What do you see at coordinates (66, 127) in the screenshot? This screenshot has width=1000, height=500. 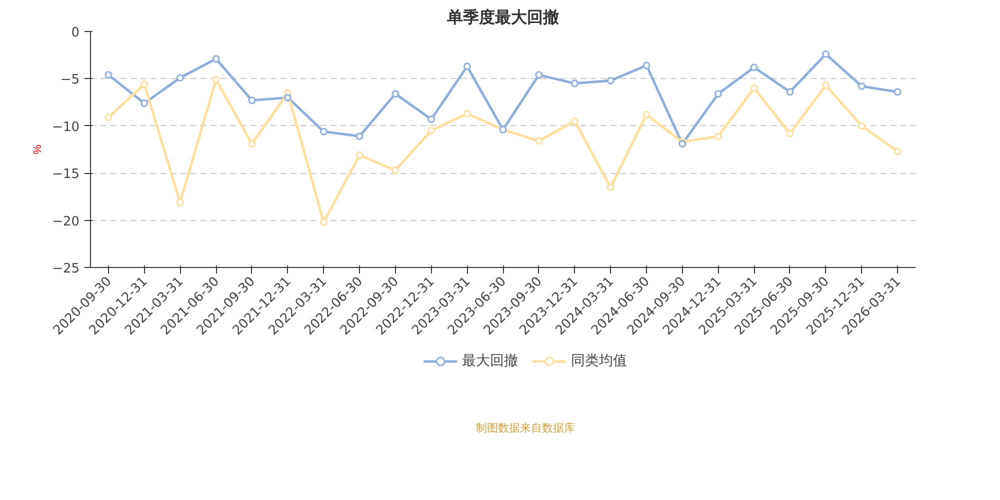 I see `y-tick-label: −10` at bounding box center [66, 127].